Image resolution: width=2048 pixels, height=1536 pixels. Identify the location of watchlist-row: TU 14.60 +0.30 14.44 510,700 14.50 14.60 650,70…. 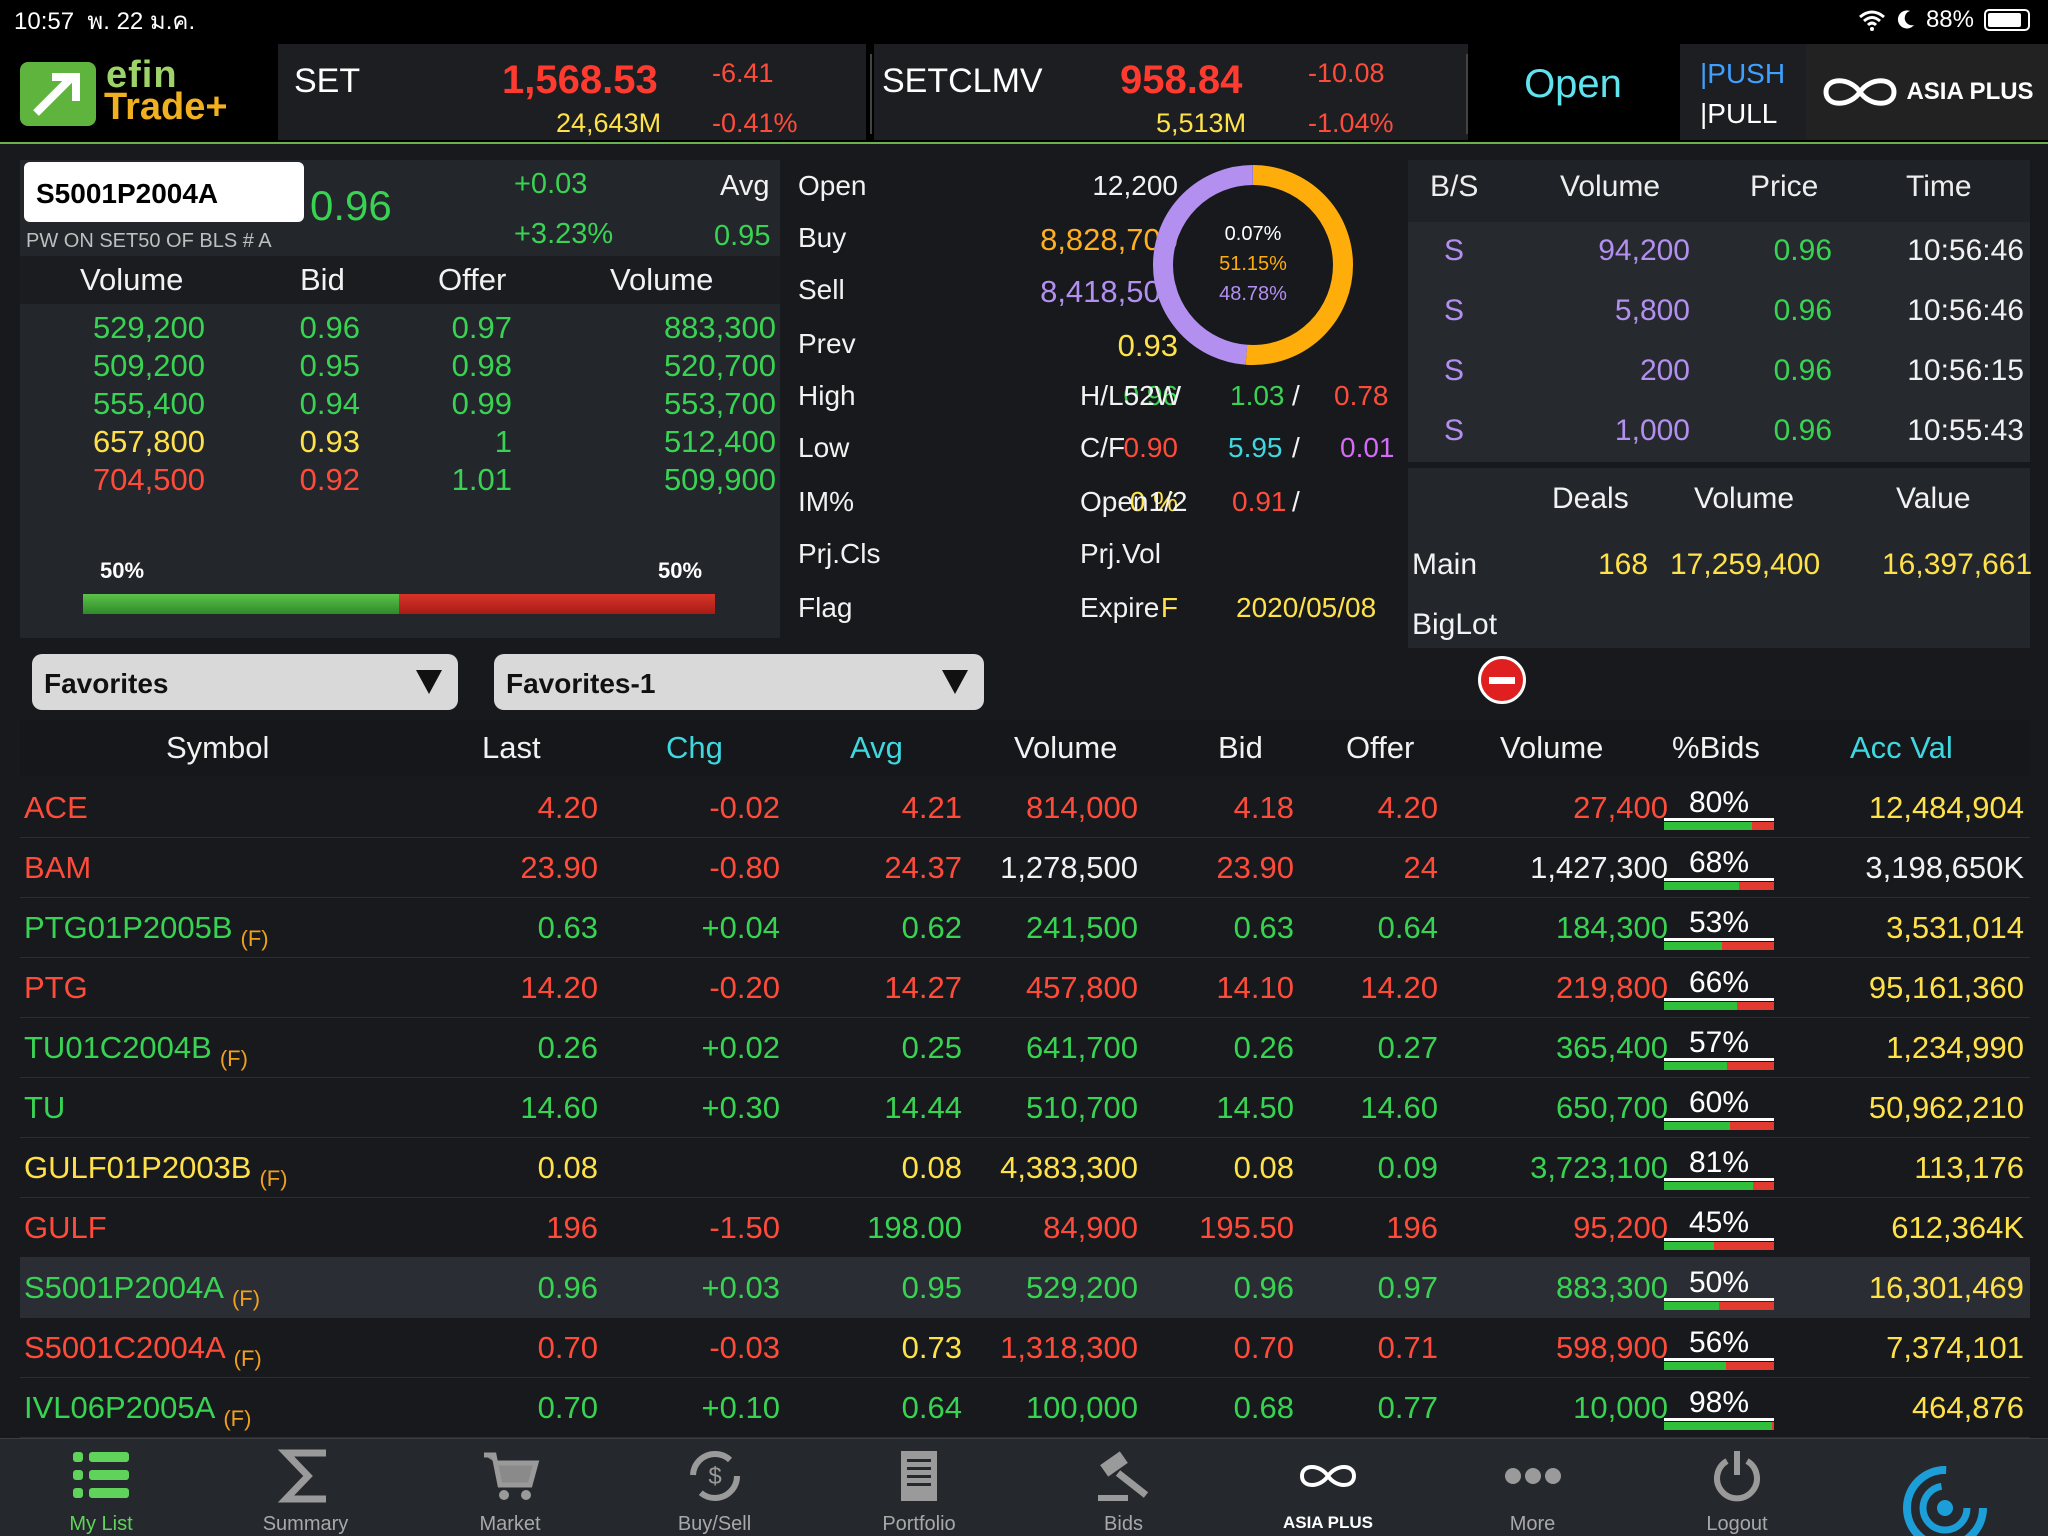
(1025, 1108).